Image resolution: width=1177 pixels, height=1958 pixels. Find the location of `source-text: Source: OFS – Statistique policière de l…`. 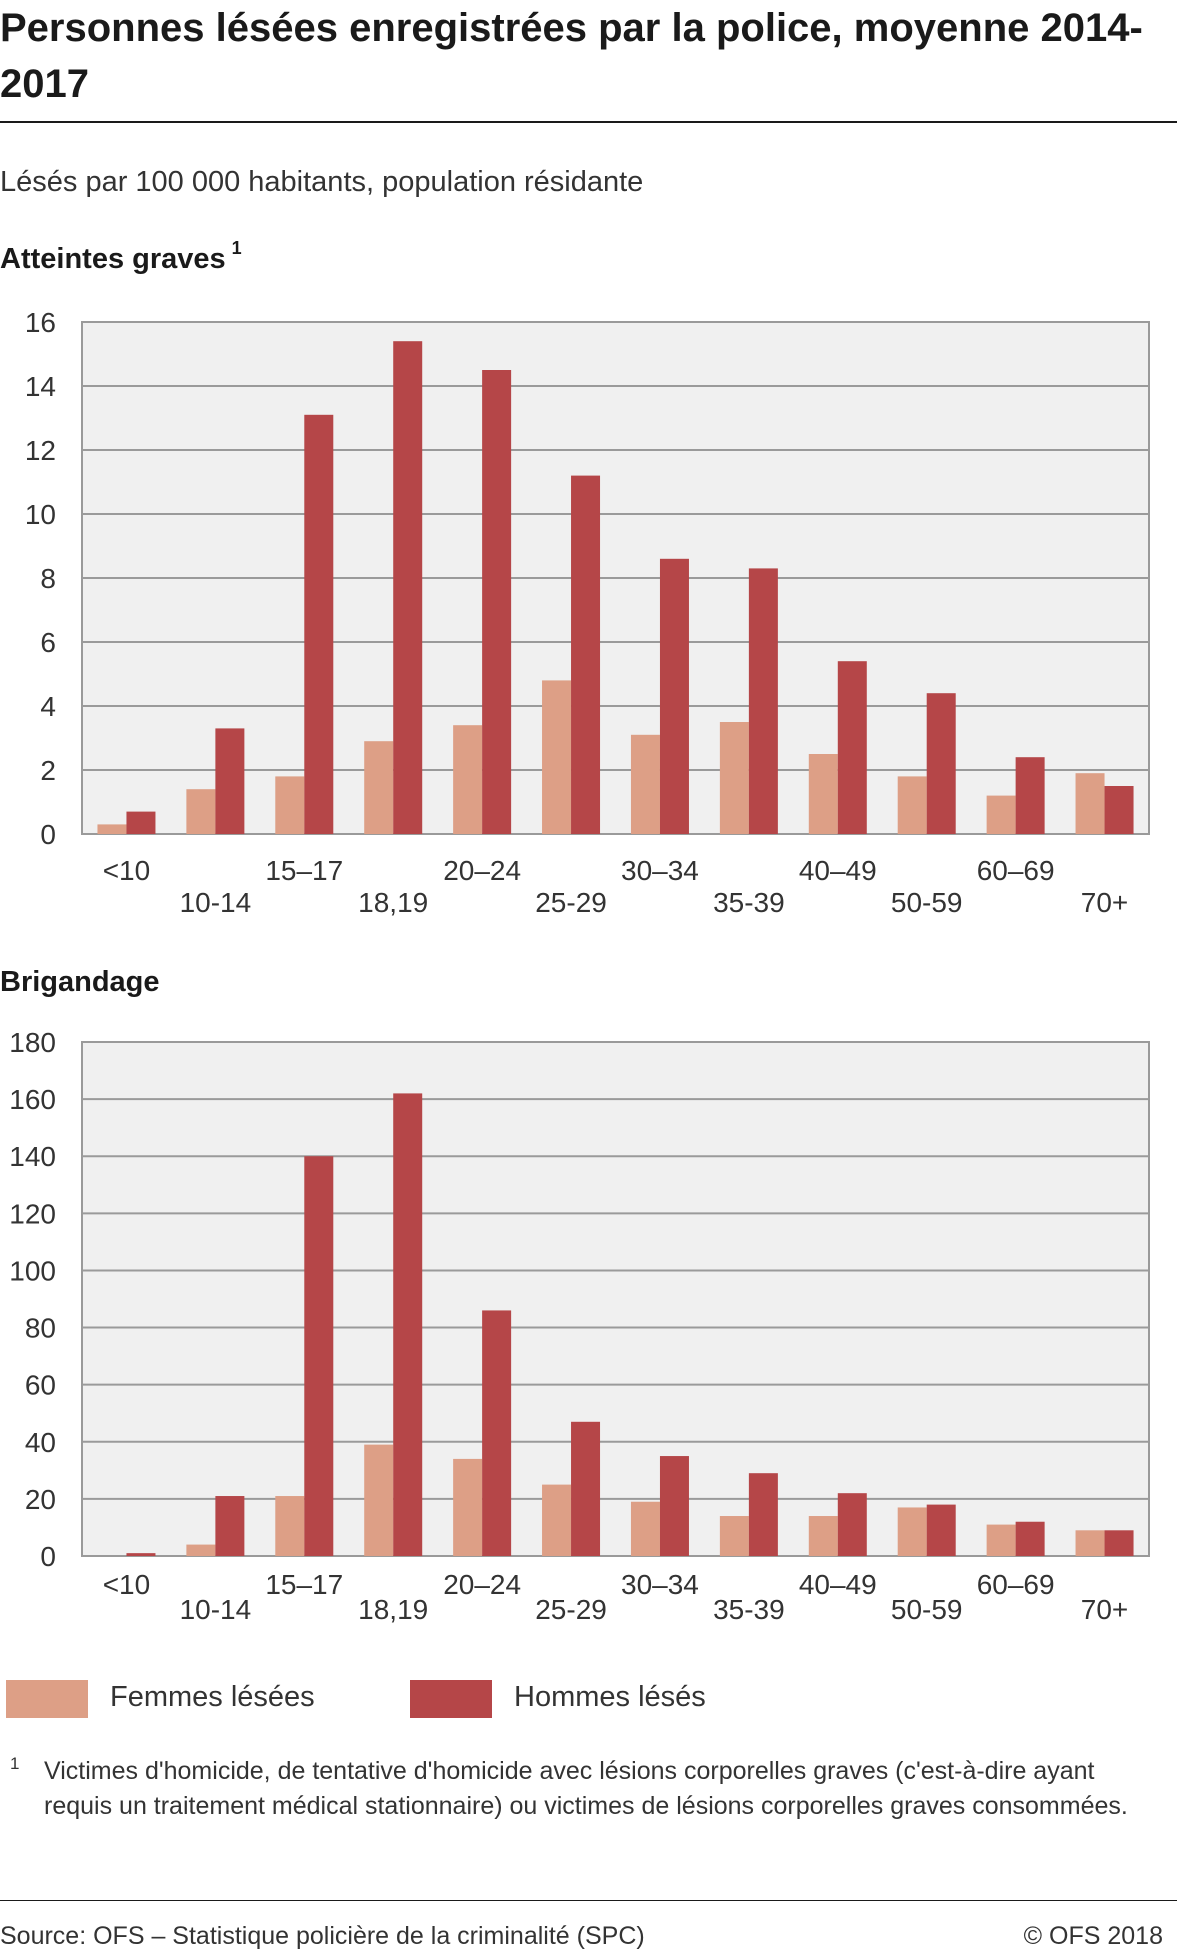

source-text: Source: OFS – Statistique policière de l… is located at coordinates (322, 1936).